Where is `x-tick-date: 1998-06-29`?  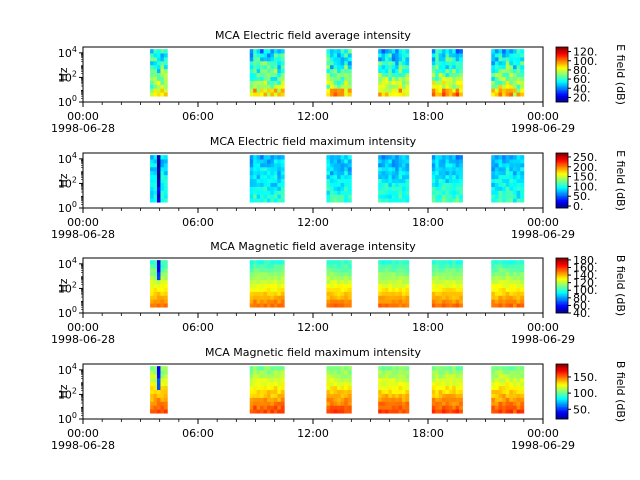 x-tick-date: 1998-06-29 is located at coordinates (543, 445).